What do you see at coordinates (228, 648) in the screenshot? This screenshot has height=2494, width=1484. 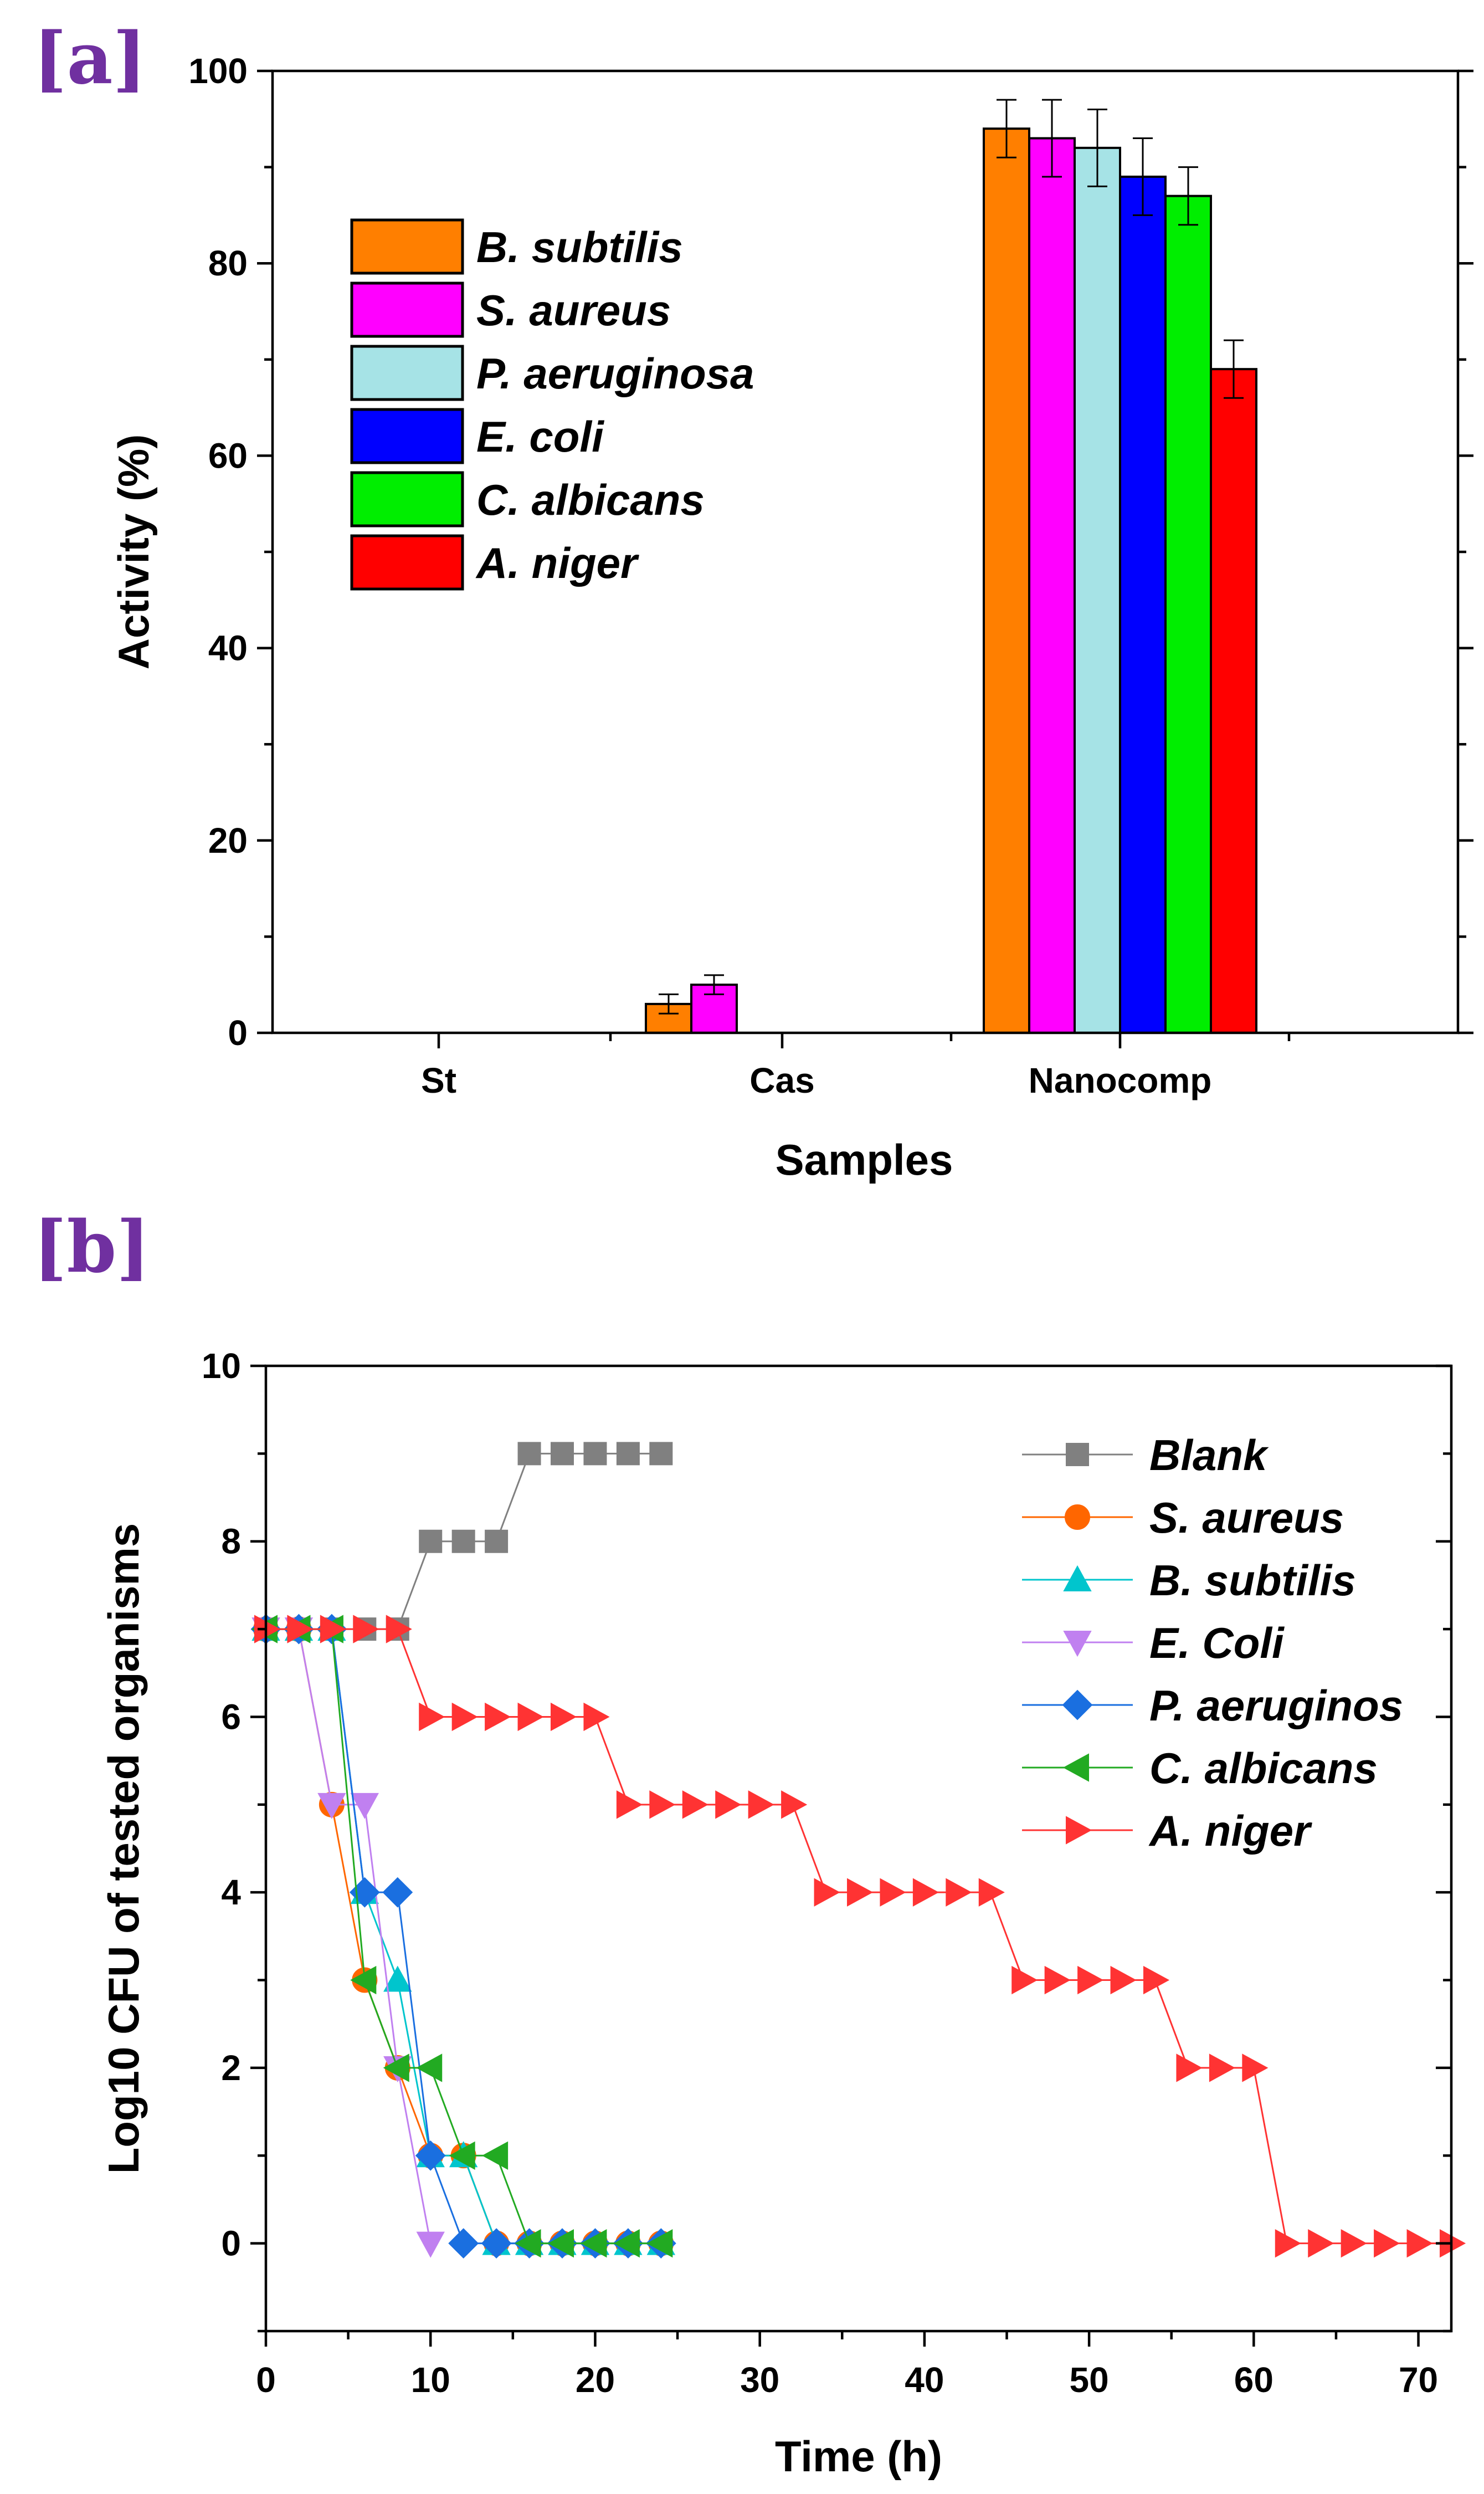 I see `panel-a-y-tick-label: 40` at bounding box center [228, 648].